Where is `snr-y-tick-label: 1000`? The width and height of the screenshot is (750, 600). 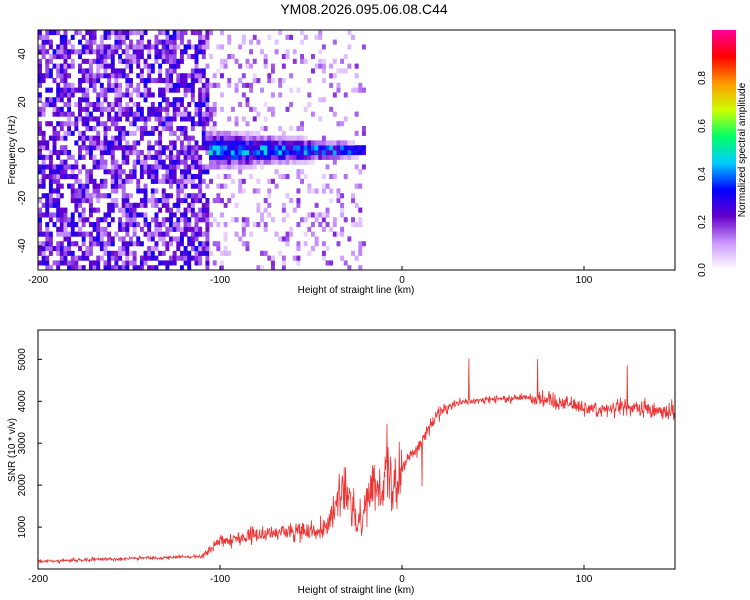
snr-y-tick-label: 1000 is located at coordinates (22, 527).